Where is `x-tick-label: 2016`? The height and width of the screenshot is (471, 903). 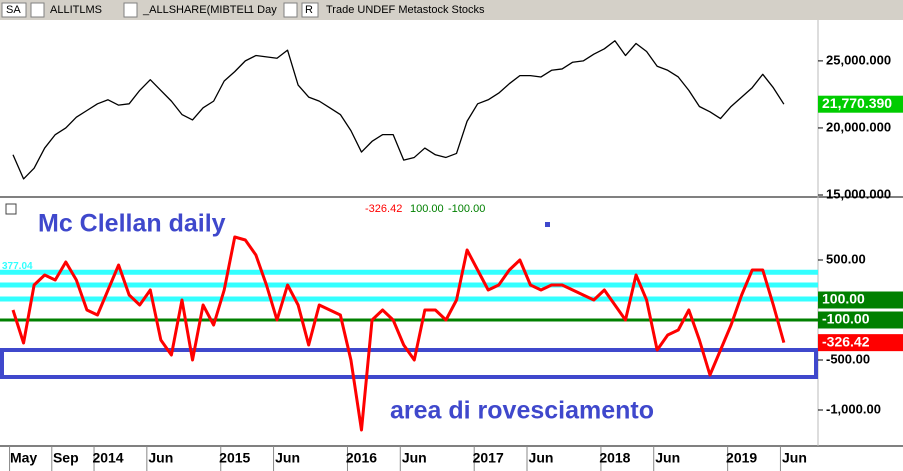 x-tick-label: 2016 is located at coordinates (361, 458).